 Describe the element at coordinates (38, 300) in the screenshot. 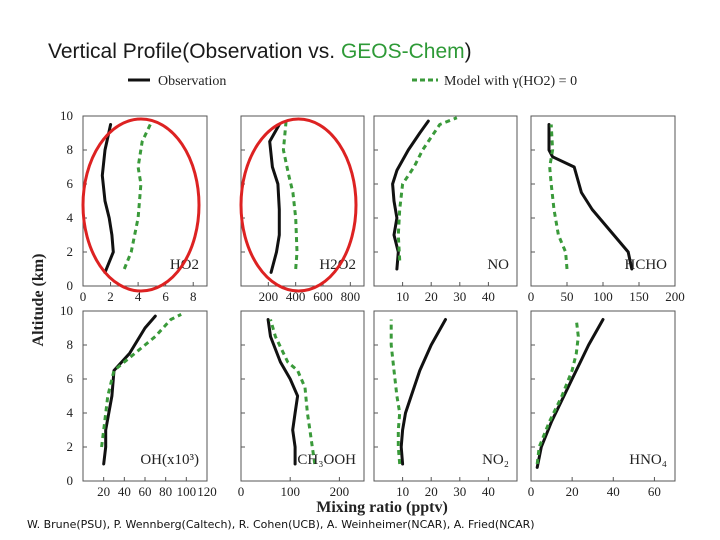

I see `y-axis-label: Altitude (km)` at that location.